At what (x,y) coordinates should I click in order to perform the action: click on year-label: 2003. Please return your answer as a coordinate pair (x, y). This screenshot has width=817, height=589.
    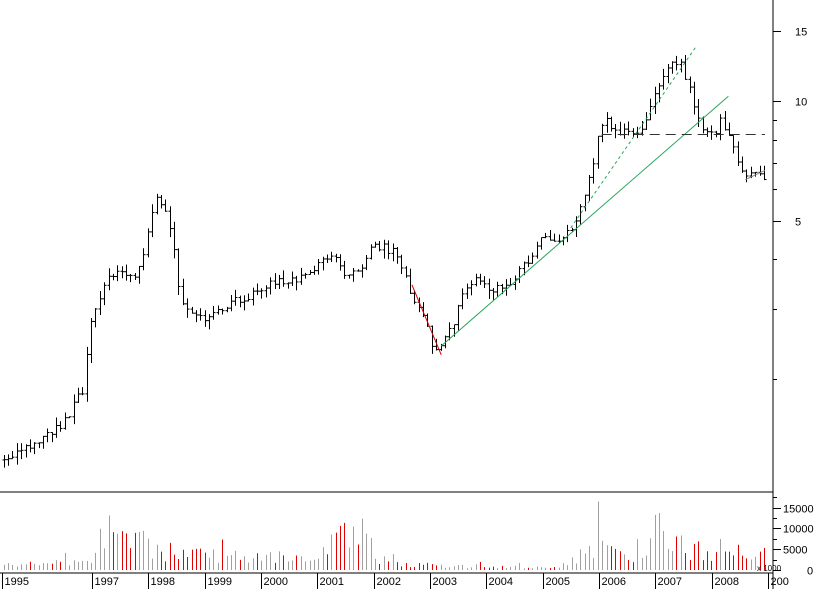
    Looking at the image, I should click on (445, 582).